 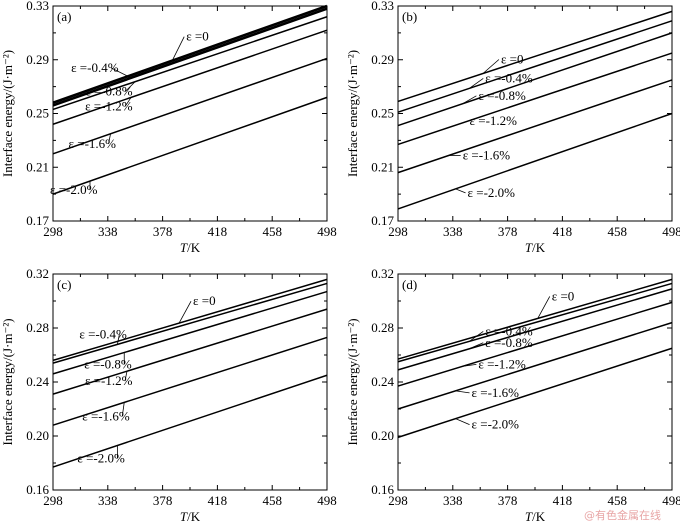 What do you see at coordinates (382, 113) in the screenshot?
I see `y-tick-label: 0.25` at bounding box center [382, 113].